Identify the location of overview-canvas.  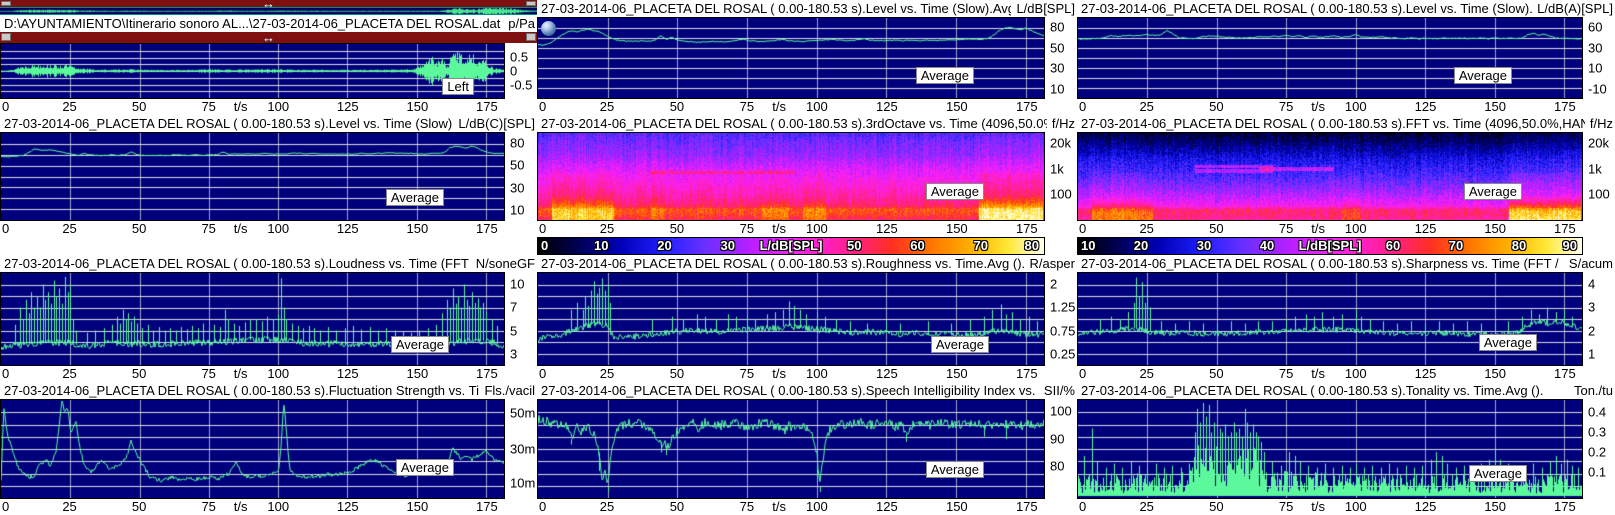
(268, 11).